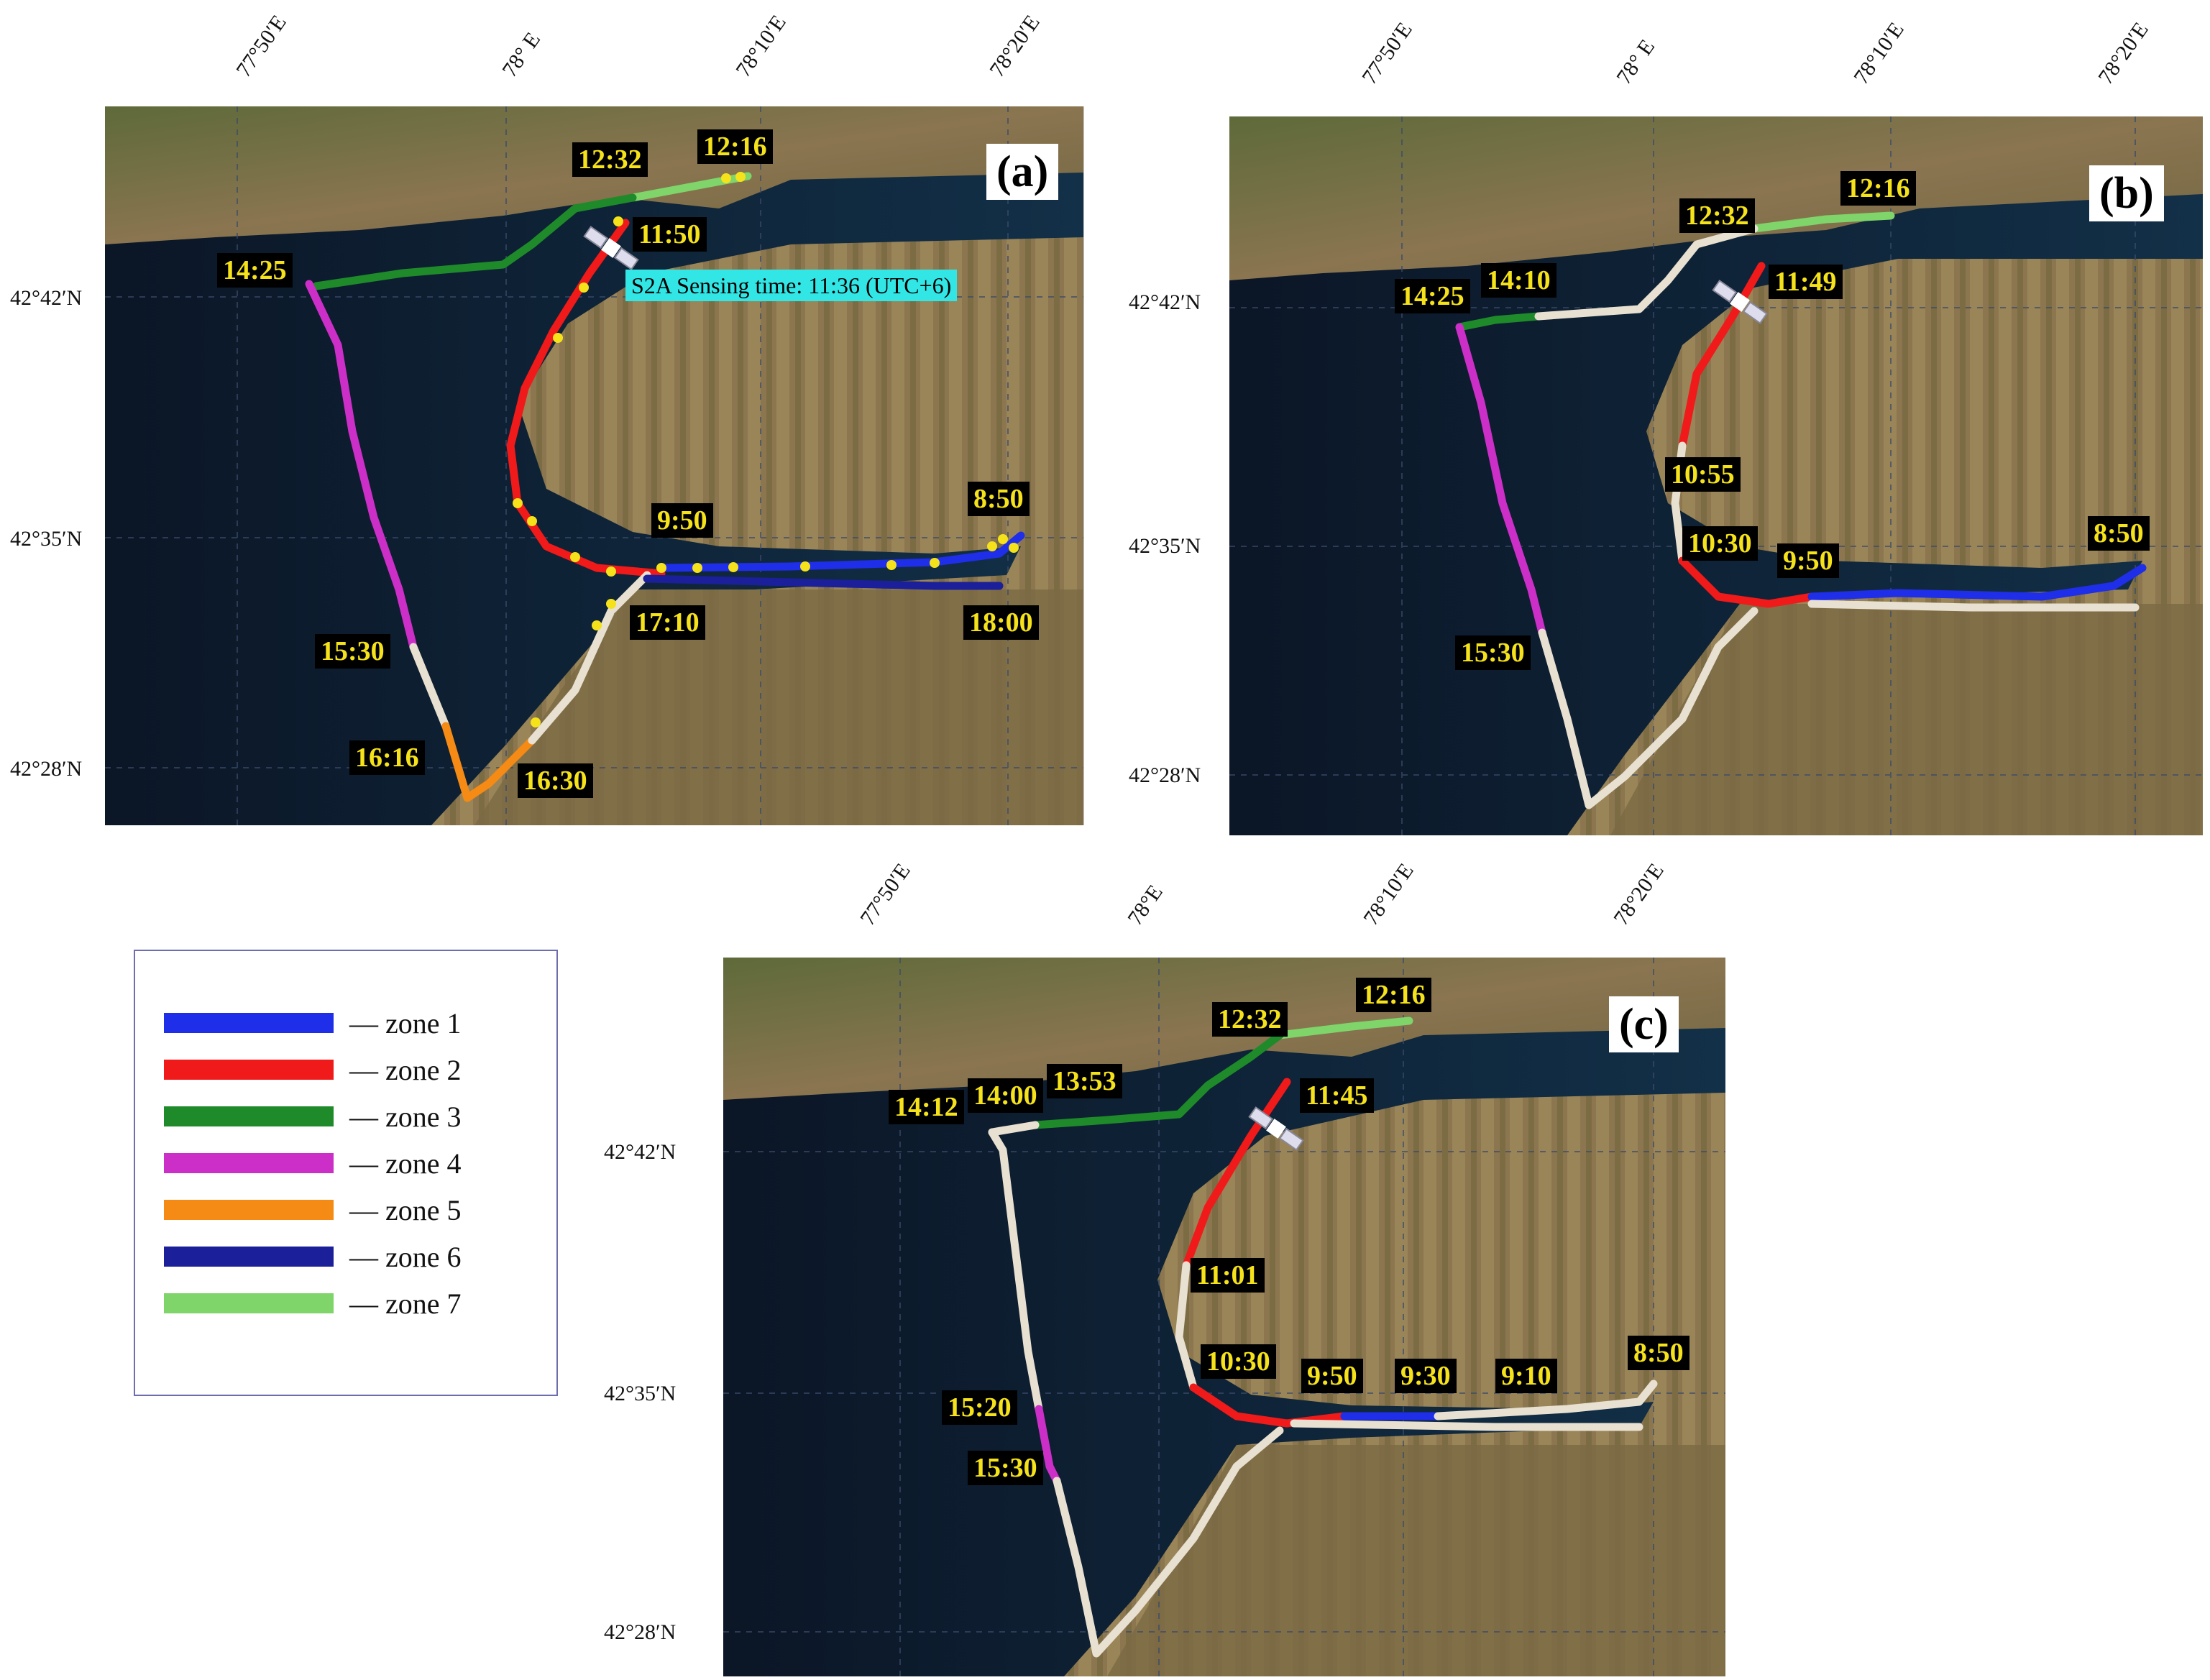 This screenshot has height=1680, width=2210. I want to click on time-label: 14:10, so click(1519, 280).